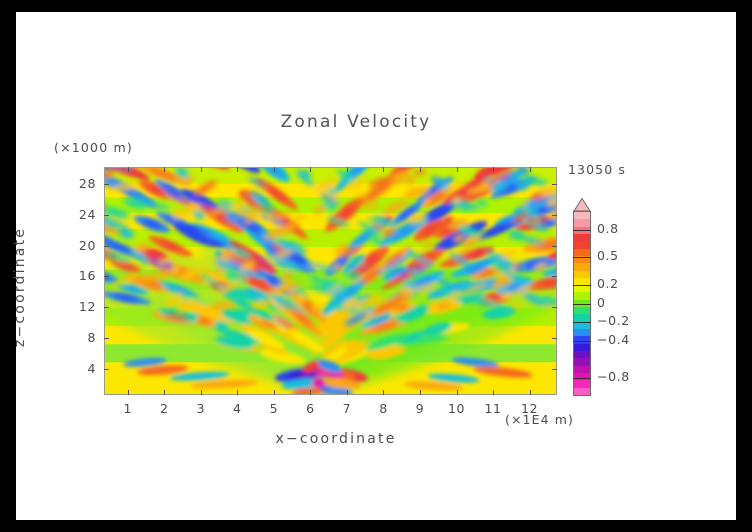 This screenshot has width=752, height=532. I want to click on x-tick-label: 7, so click(347, 408).